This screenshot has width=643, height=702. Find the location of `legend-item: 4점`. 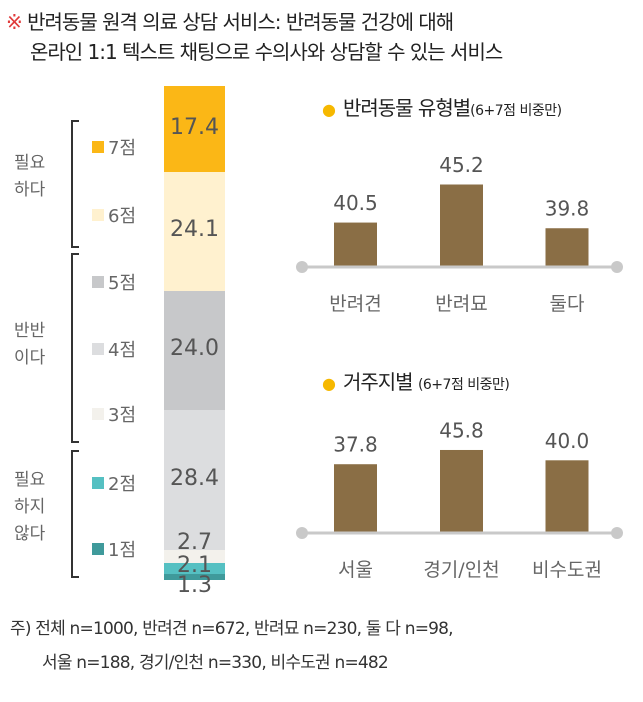

legend-item: 4점 is located at coordinates (114, 350).